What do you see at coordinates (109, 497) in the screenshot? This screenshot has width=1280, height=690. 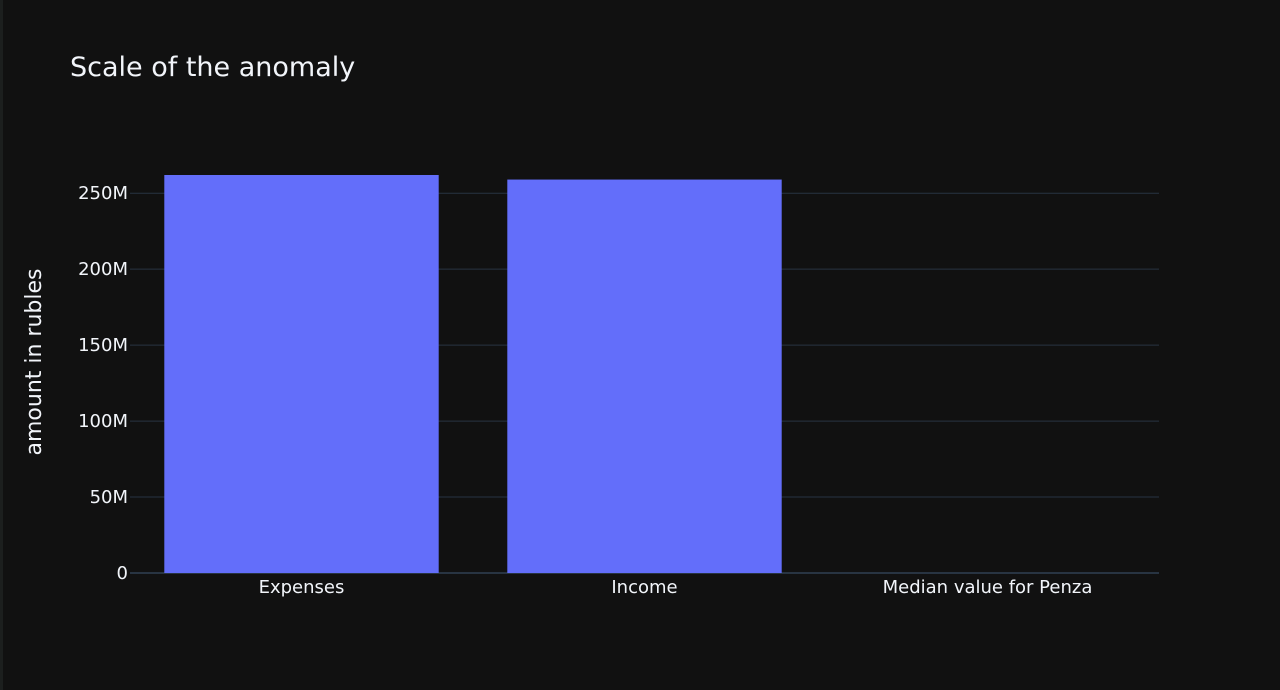 I see `y-tick-label: 50M` at bounding box center [109, 497].